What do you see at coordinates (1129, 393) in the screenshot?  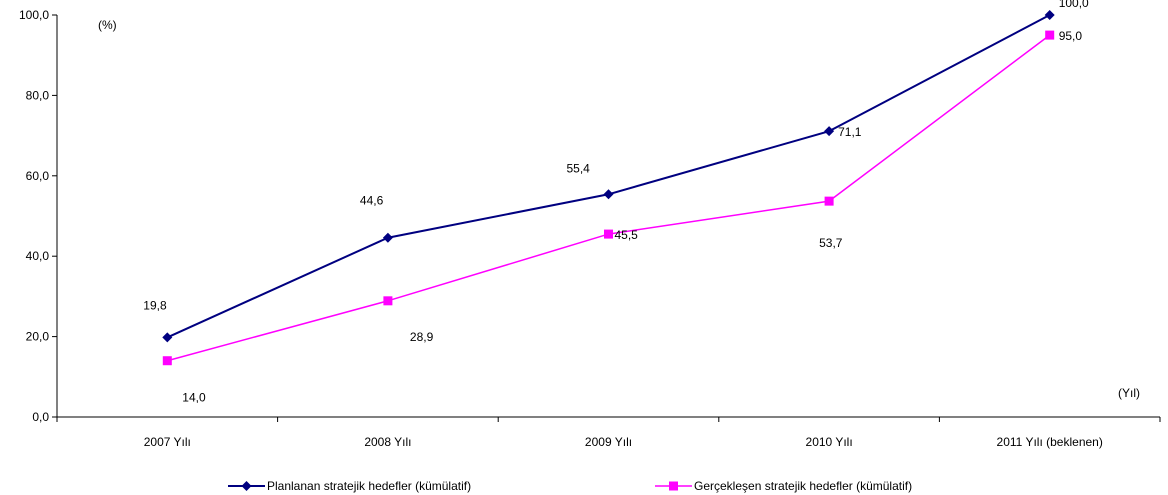 I see `x-axis-unit-label: (Yıl)` at bounding box center [1129, 393].